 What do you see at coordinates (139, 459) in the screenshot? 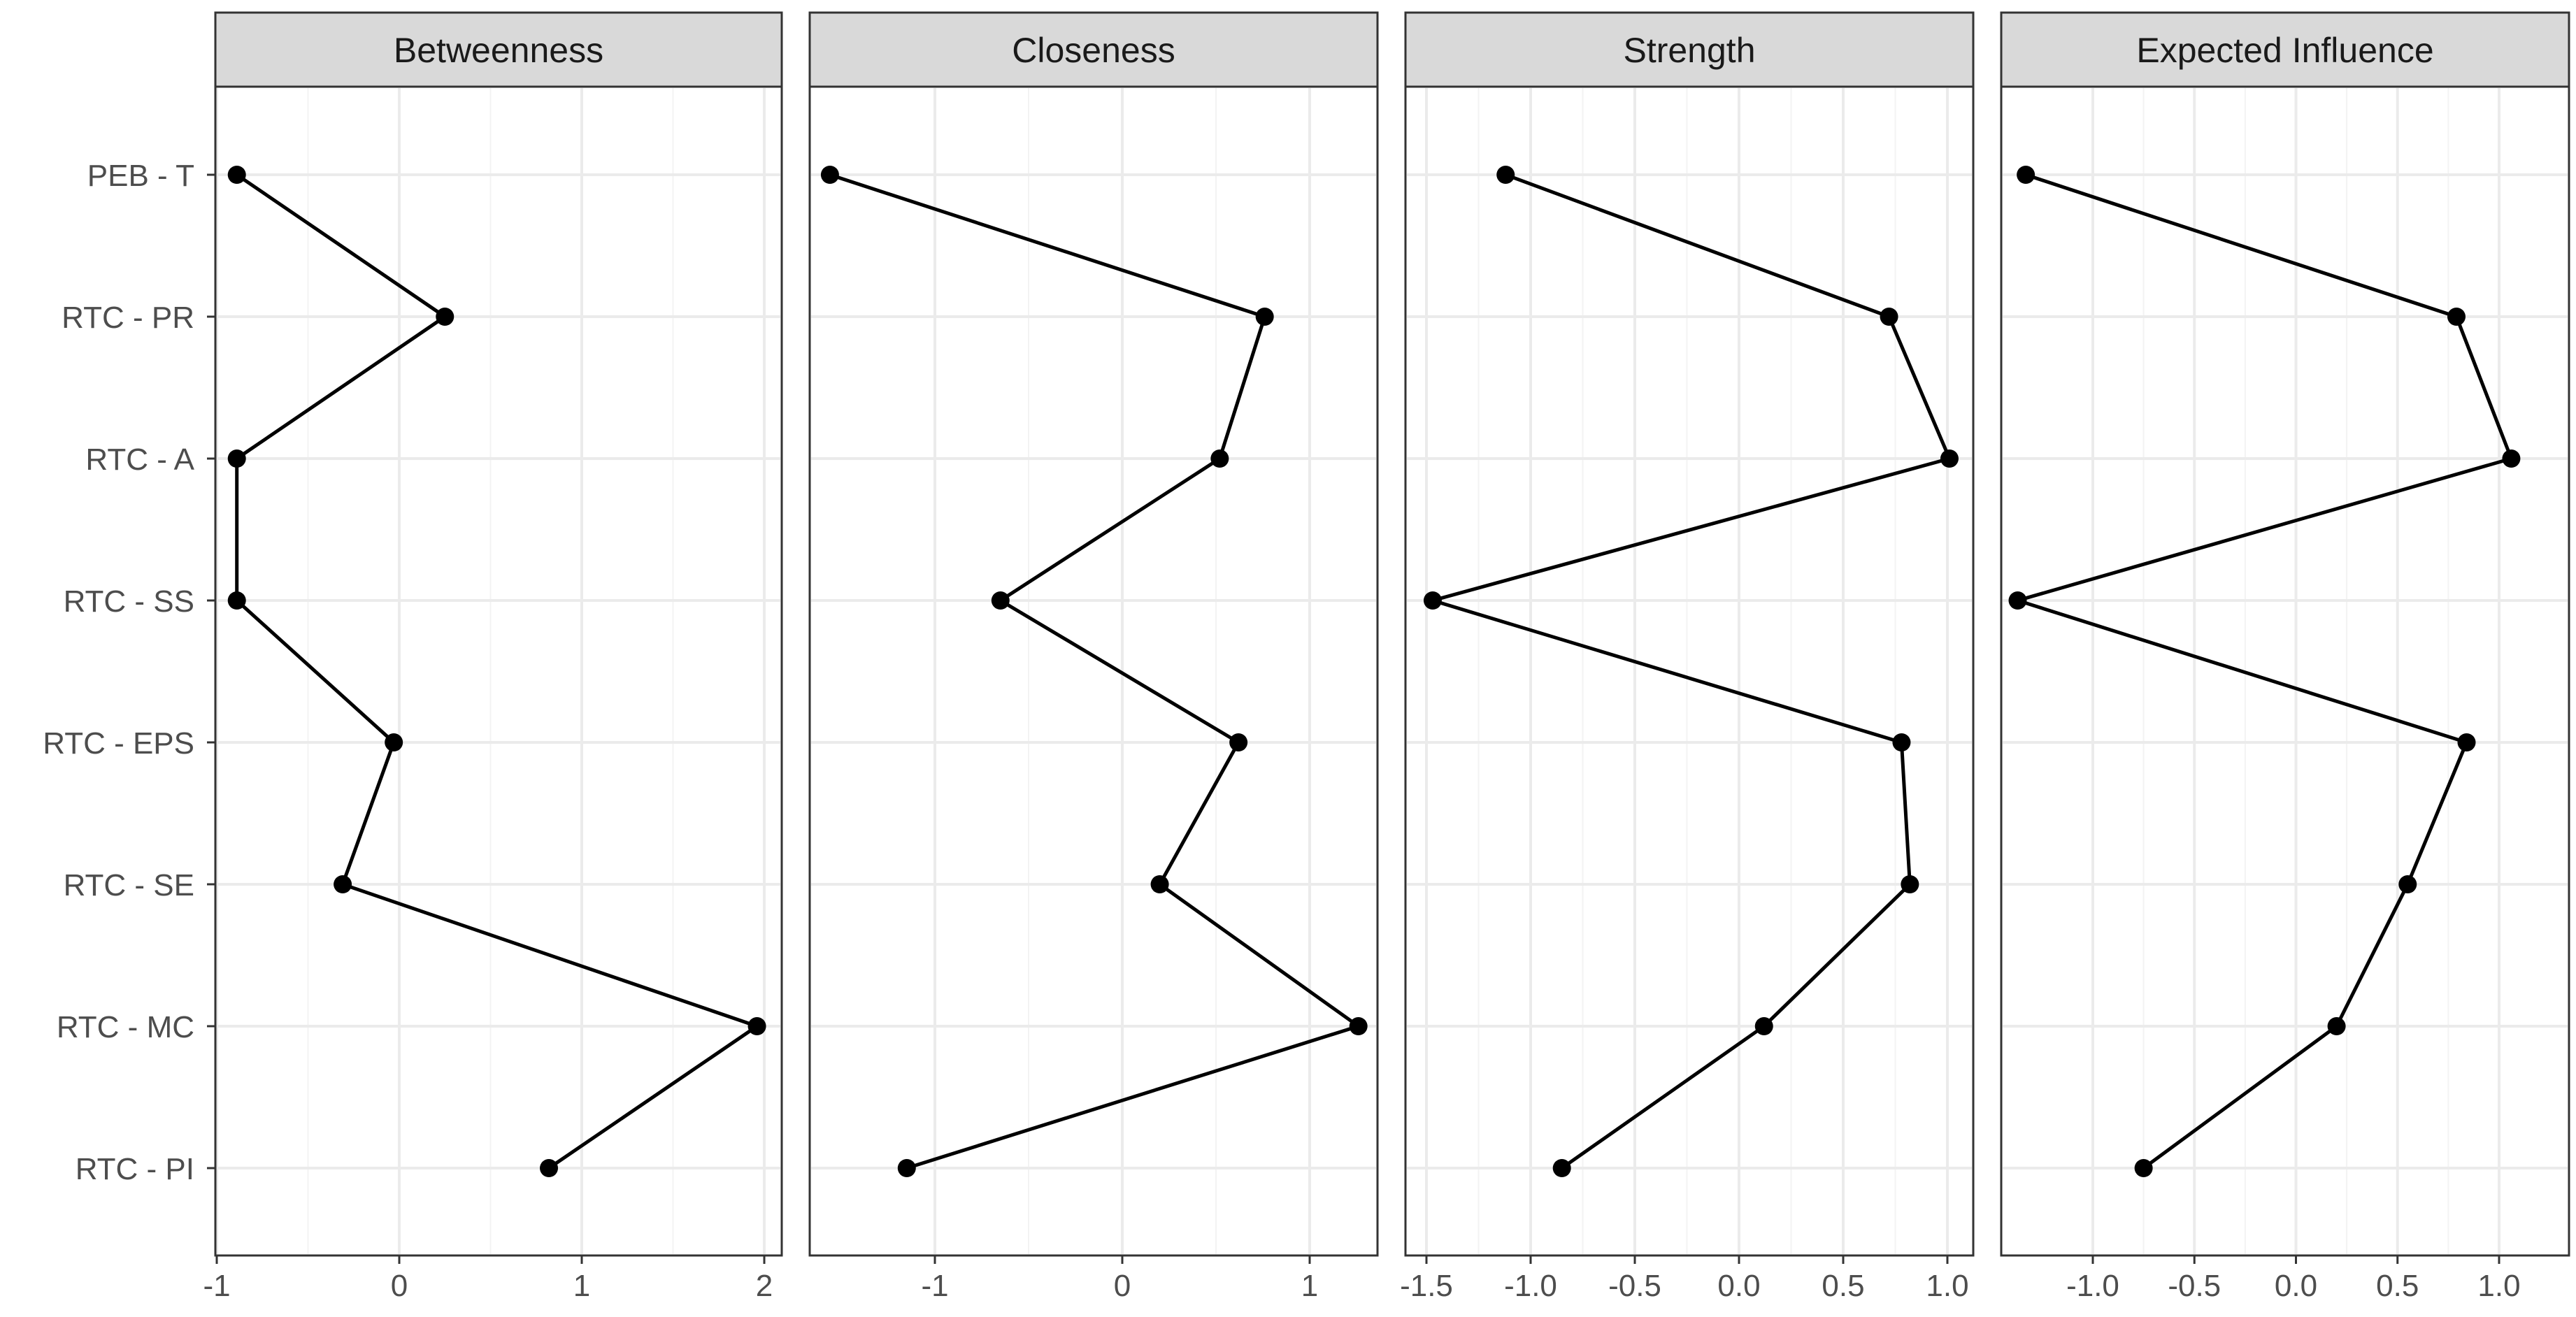
I see `y-tick-label-rtc-a: RTC - A` at bounding box center [139, 459].